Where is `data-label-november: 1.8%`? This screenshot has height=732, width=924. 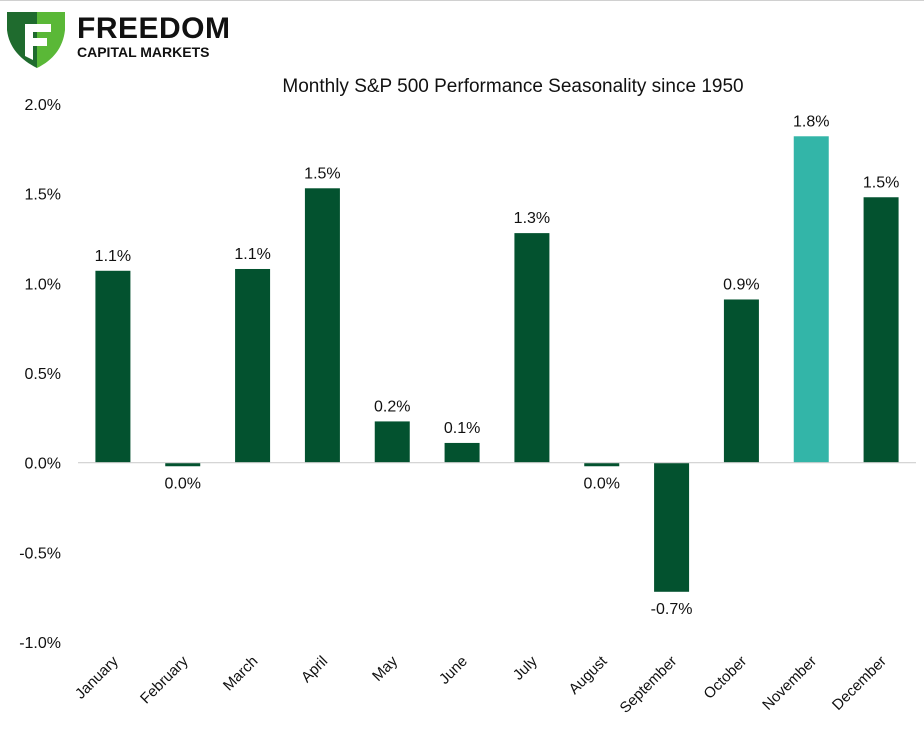
data-label-november: 1.8% is located at coordinates (811, 121).